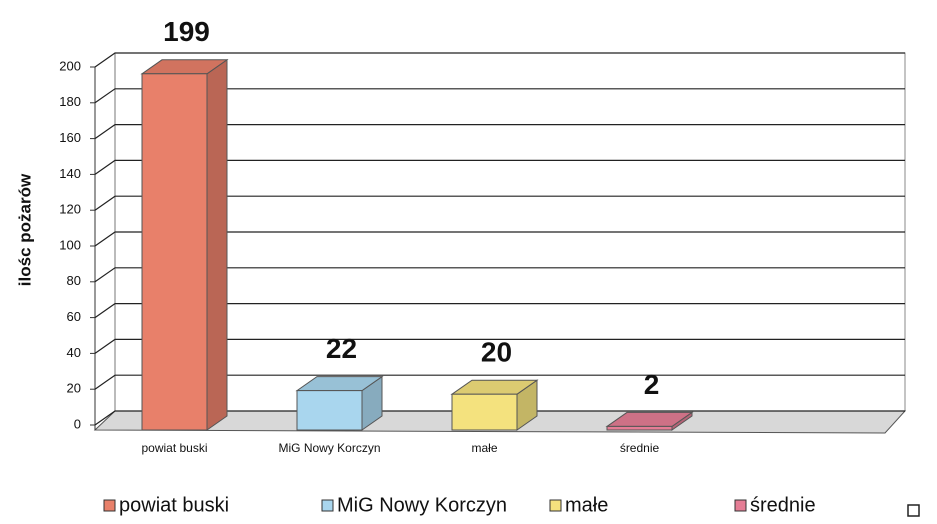  Describe the element at coordinates (496, 352) in the screenshot. I see `data-label: 20` at that location.